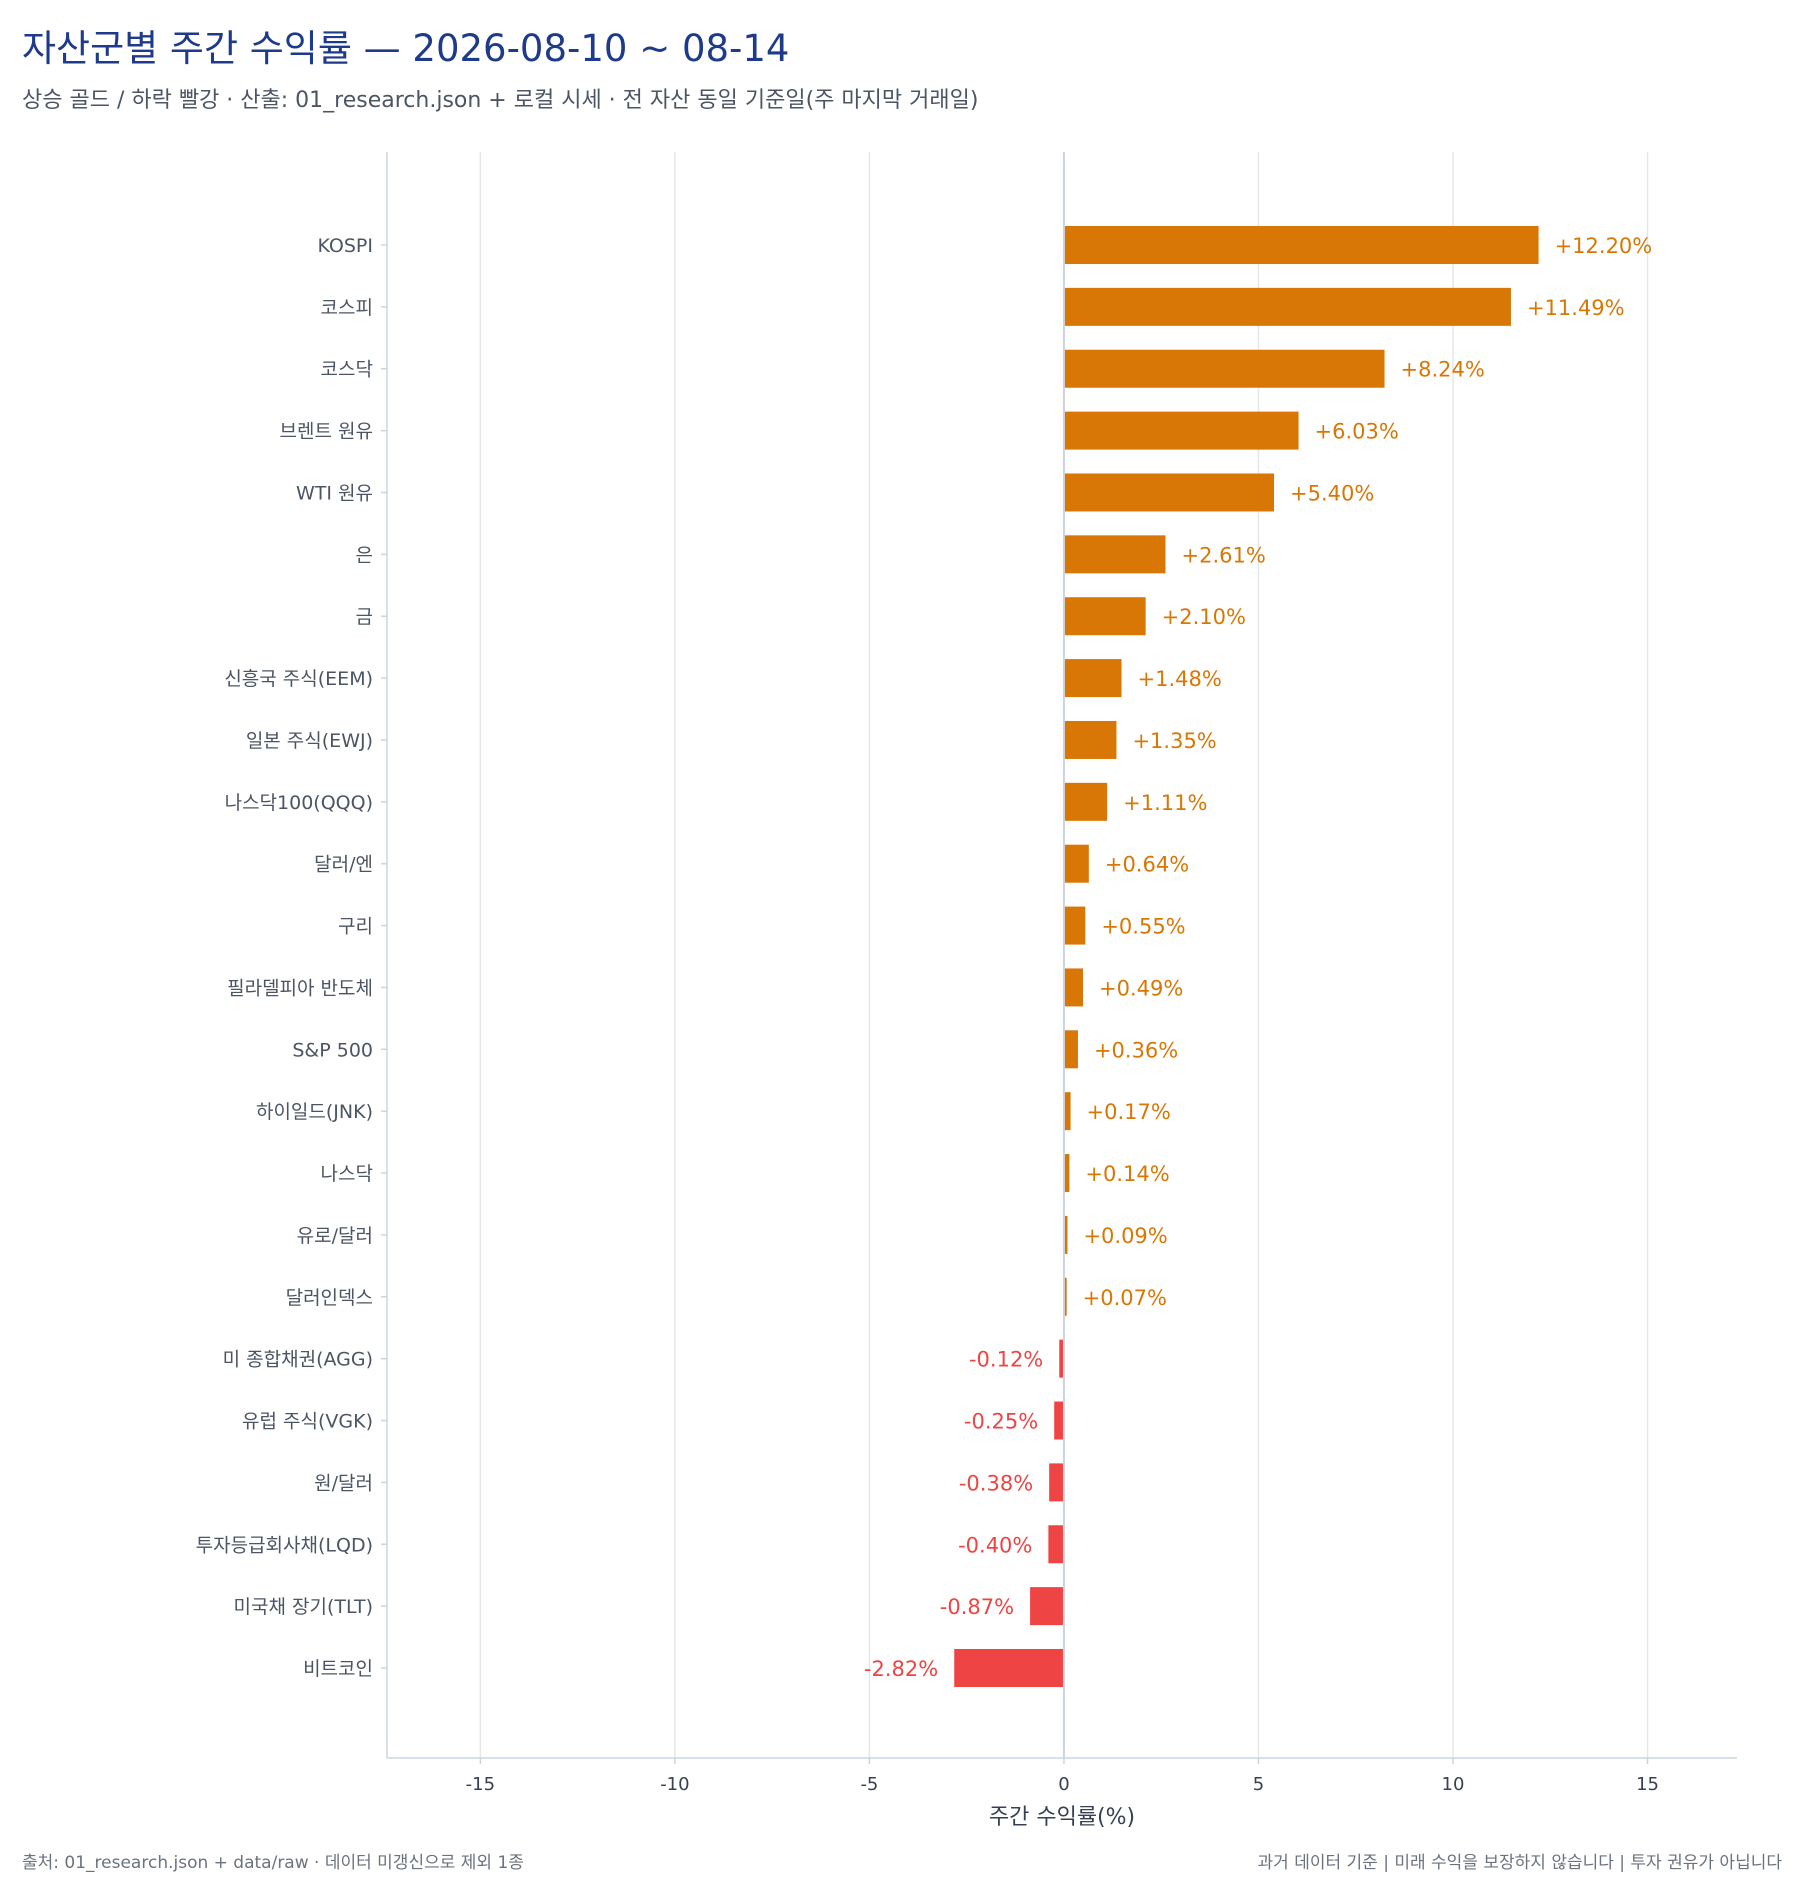  What do you see at coordinates (1223, 555) in the screenshot?
I see `value-label: +2.61%` at bounding box center [1223, 555].